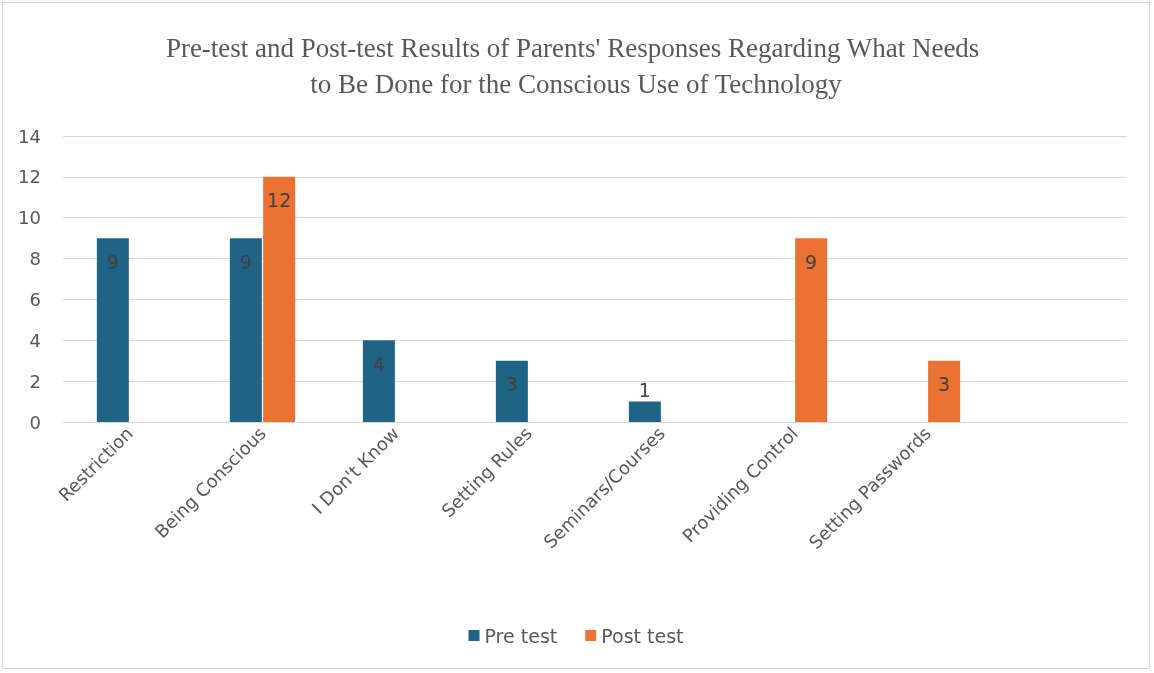 The image size is (1154, 673). What do you see at coordinates (29, 218) in the screenshot?
I see `y-tick-label: 10` at bounding box center [29, 218].